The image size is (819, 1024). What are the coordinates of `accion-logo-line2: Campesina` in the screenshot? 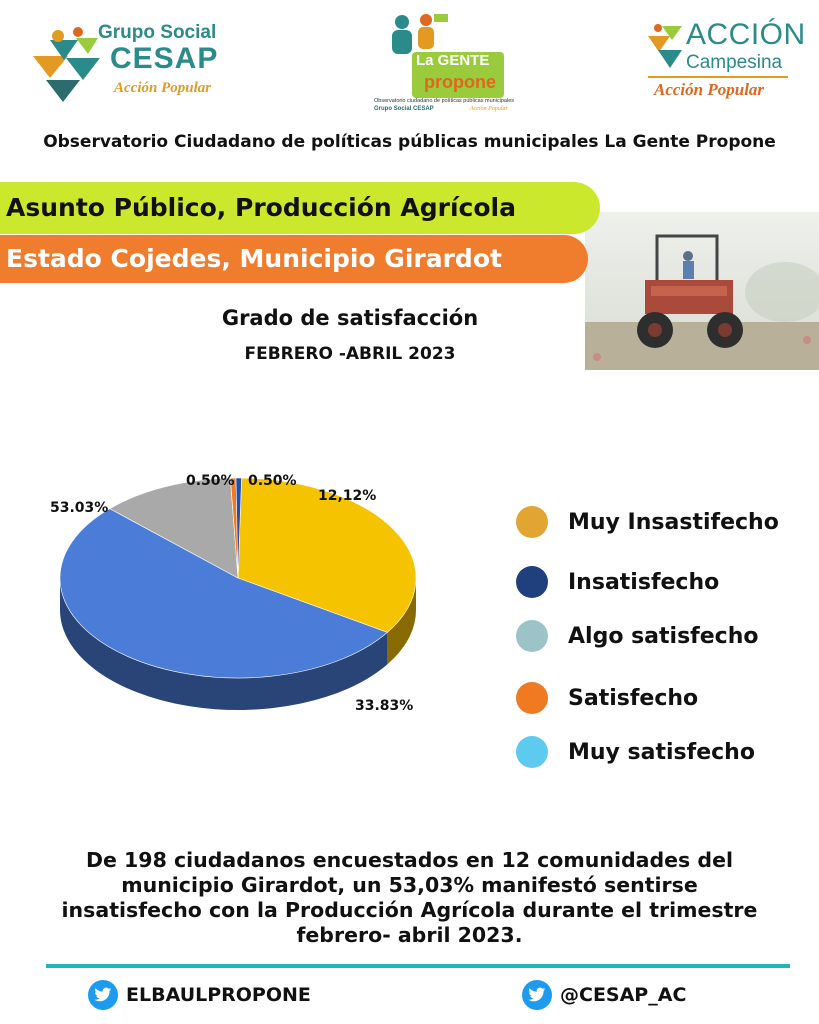 It's located at (734, 62).